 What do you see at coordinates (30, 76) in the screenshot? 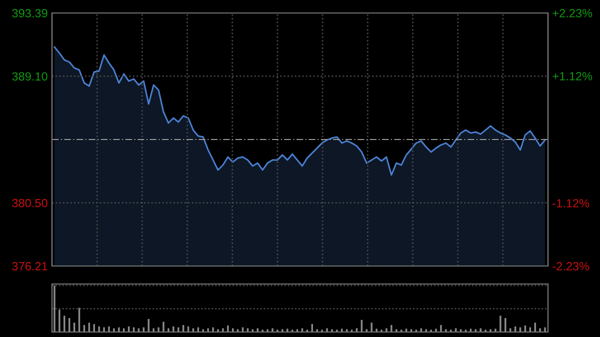
I see `y-tick-label: 389.10` at bounding box center [30, 76].